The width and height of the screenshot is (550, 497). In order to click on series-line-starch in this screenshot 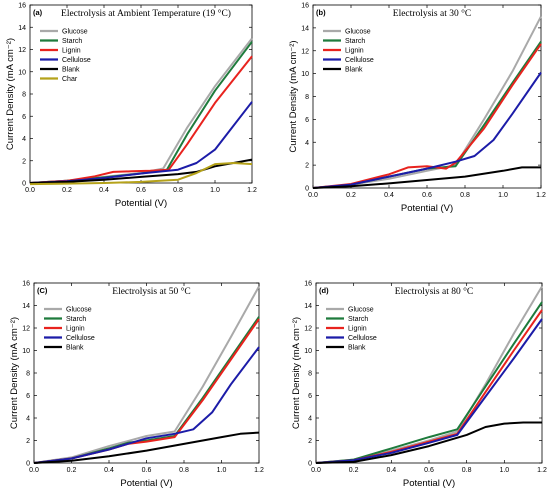, I will do `click(429, 382)`.